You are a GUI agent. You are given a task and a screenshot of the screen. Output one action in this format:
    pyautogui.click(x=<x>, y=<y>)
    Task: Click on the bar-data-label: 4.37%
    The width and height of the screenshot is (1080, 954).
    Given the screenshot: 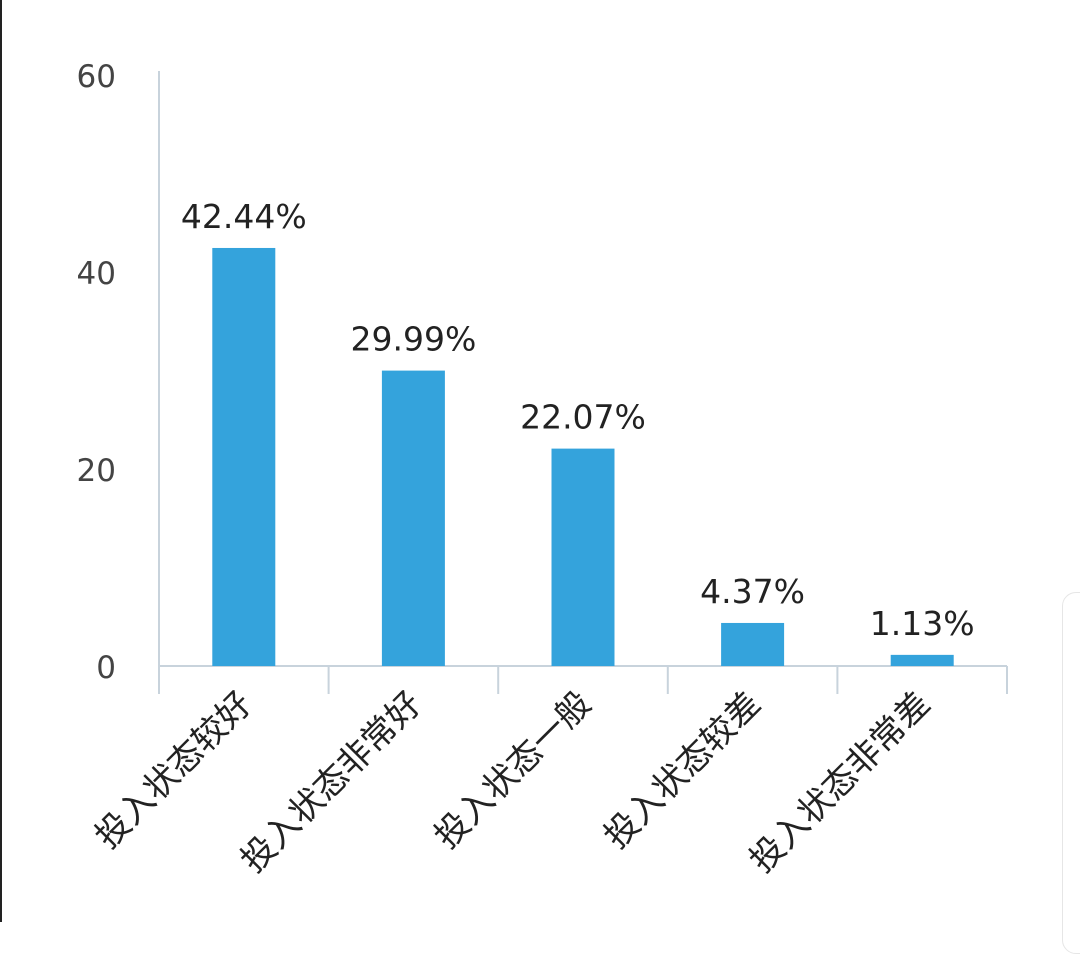 What is the action you would take?
    pyautogui.click(x=752, y=591)
    